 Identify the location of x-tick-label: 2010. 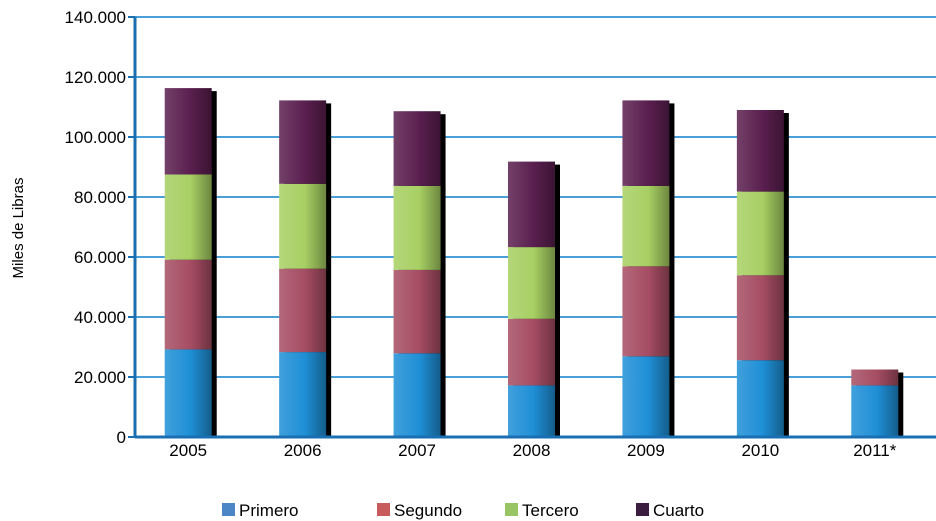
(760, 450).